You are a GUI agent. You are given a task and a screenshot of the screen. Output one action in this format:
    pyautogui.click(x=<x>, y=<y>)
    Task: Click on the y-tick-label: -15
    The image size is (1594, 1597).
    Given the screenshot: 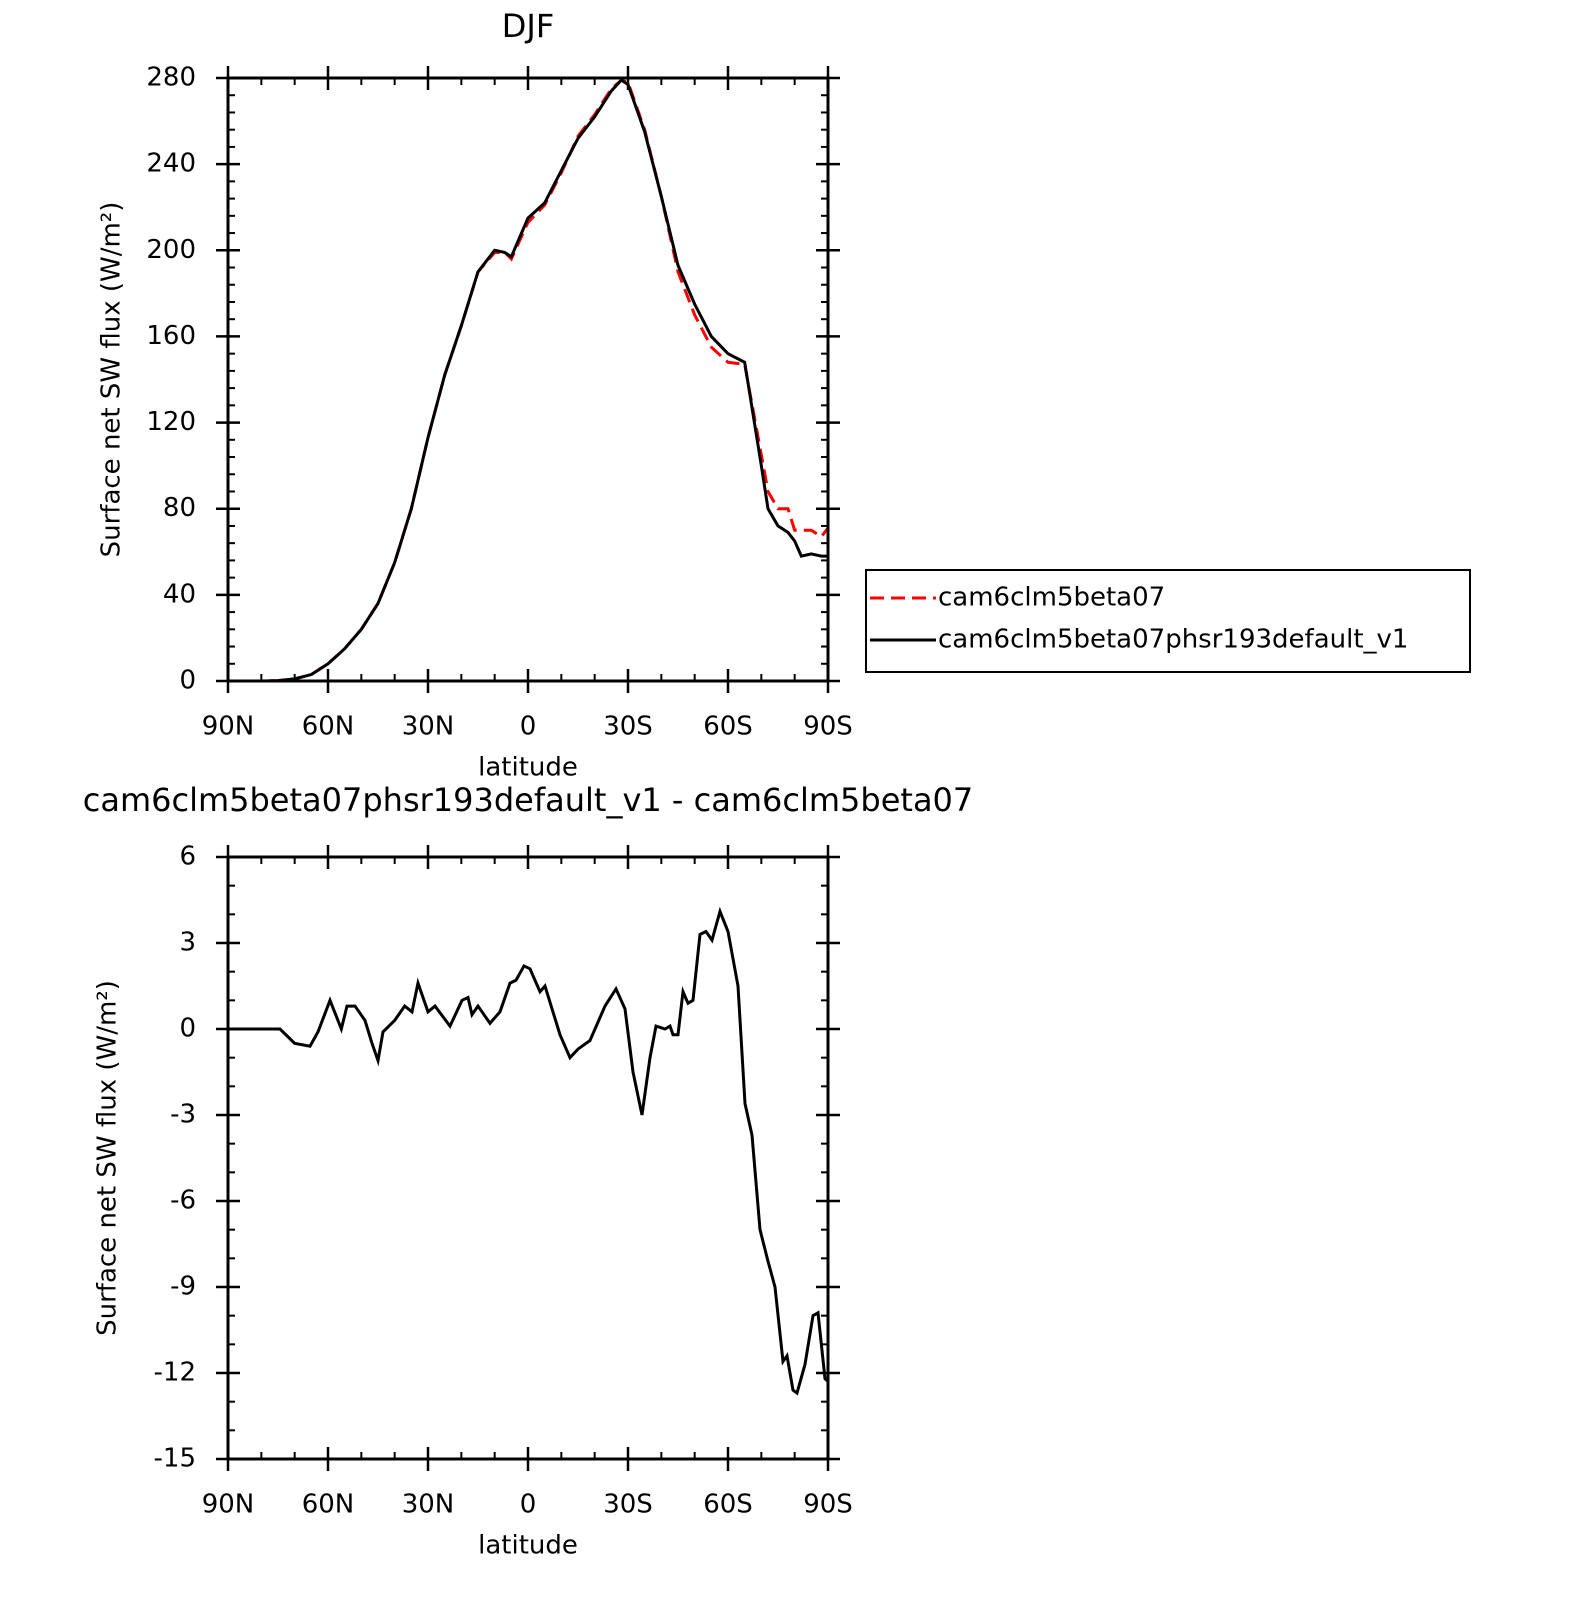 What is the action you would take?
    pyautogui.click(x=175, y=1459)
    